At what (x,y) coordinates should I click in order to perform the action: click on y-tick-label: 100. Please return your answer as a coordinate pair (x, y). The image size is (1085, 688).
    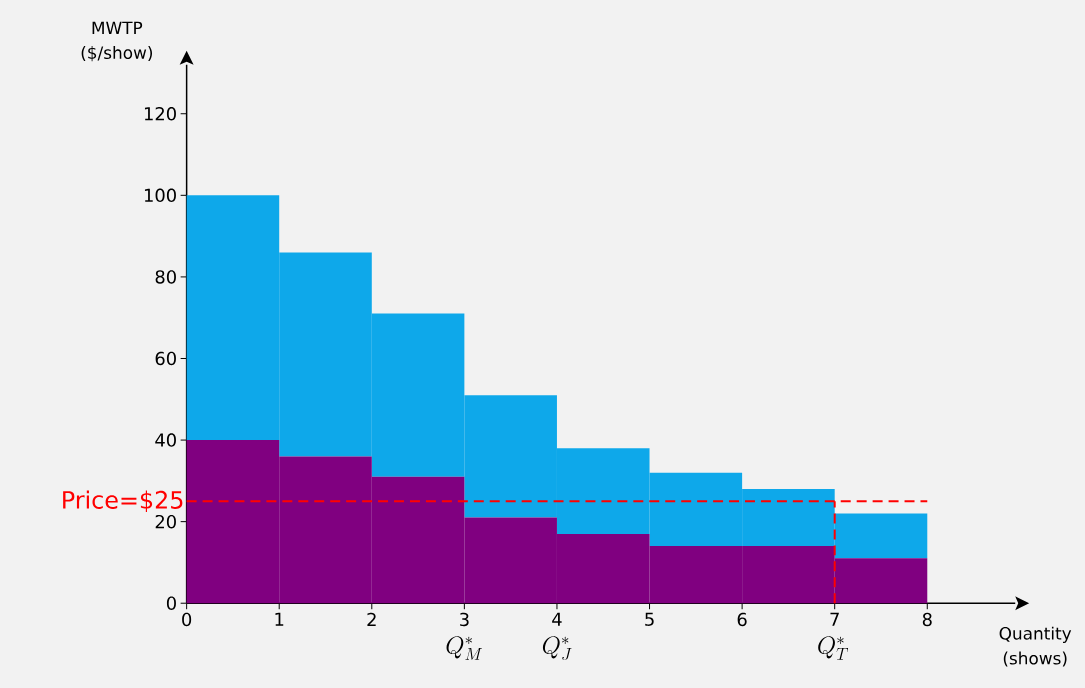
    Looking at the image, I should click on (160, 195).